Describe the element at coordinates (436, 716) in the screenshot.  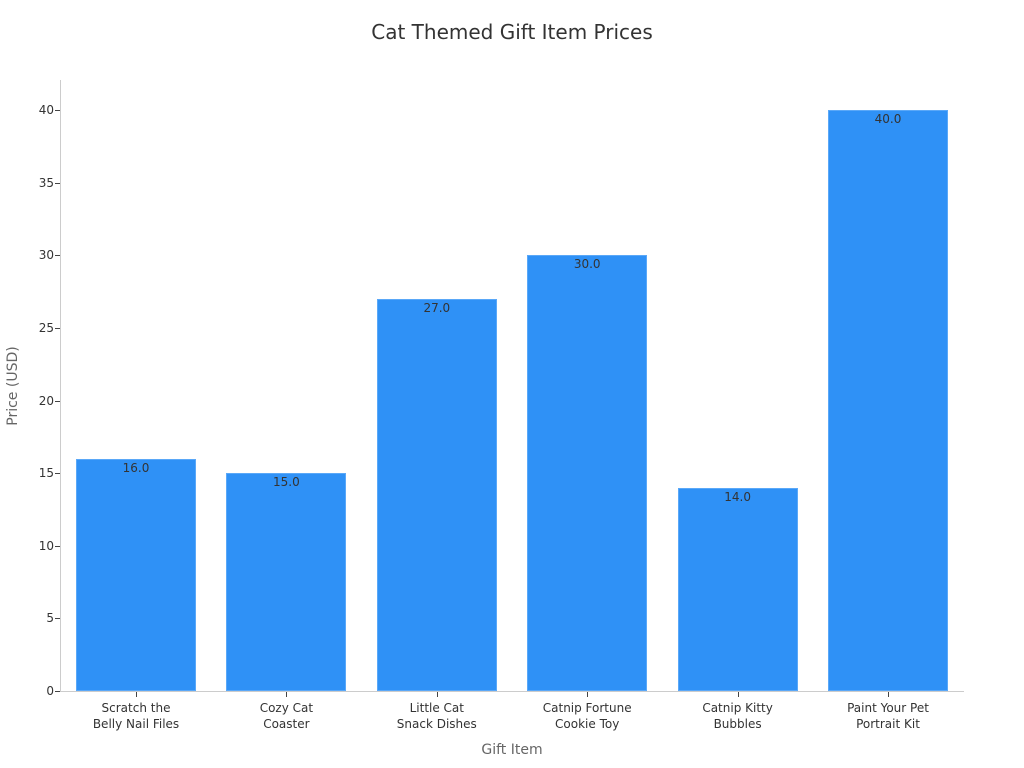
I see `x-tick-label: Little Cat Snack Dishes` at that location.